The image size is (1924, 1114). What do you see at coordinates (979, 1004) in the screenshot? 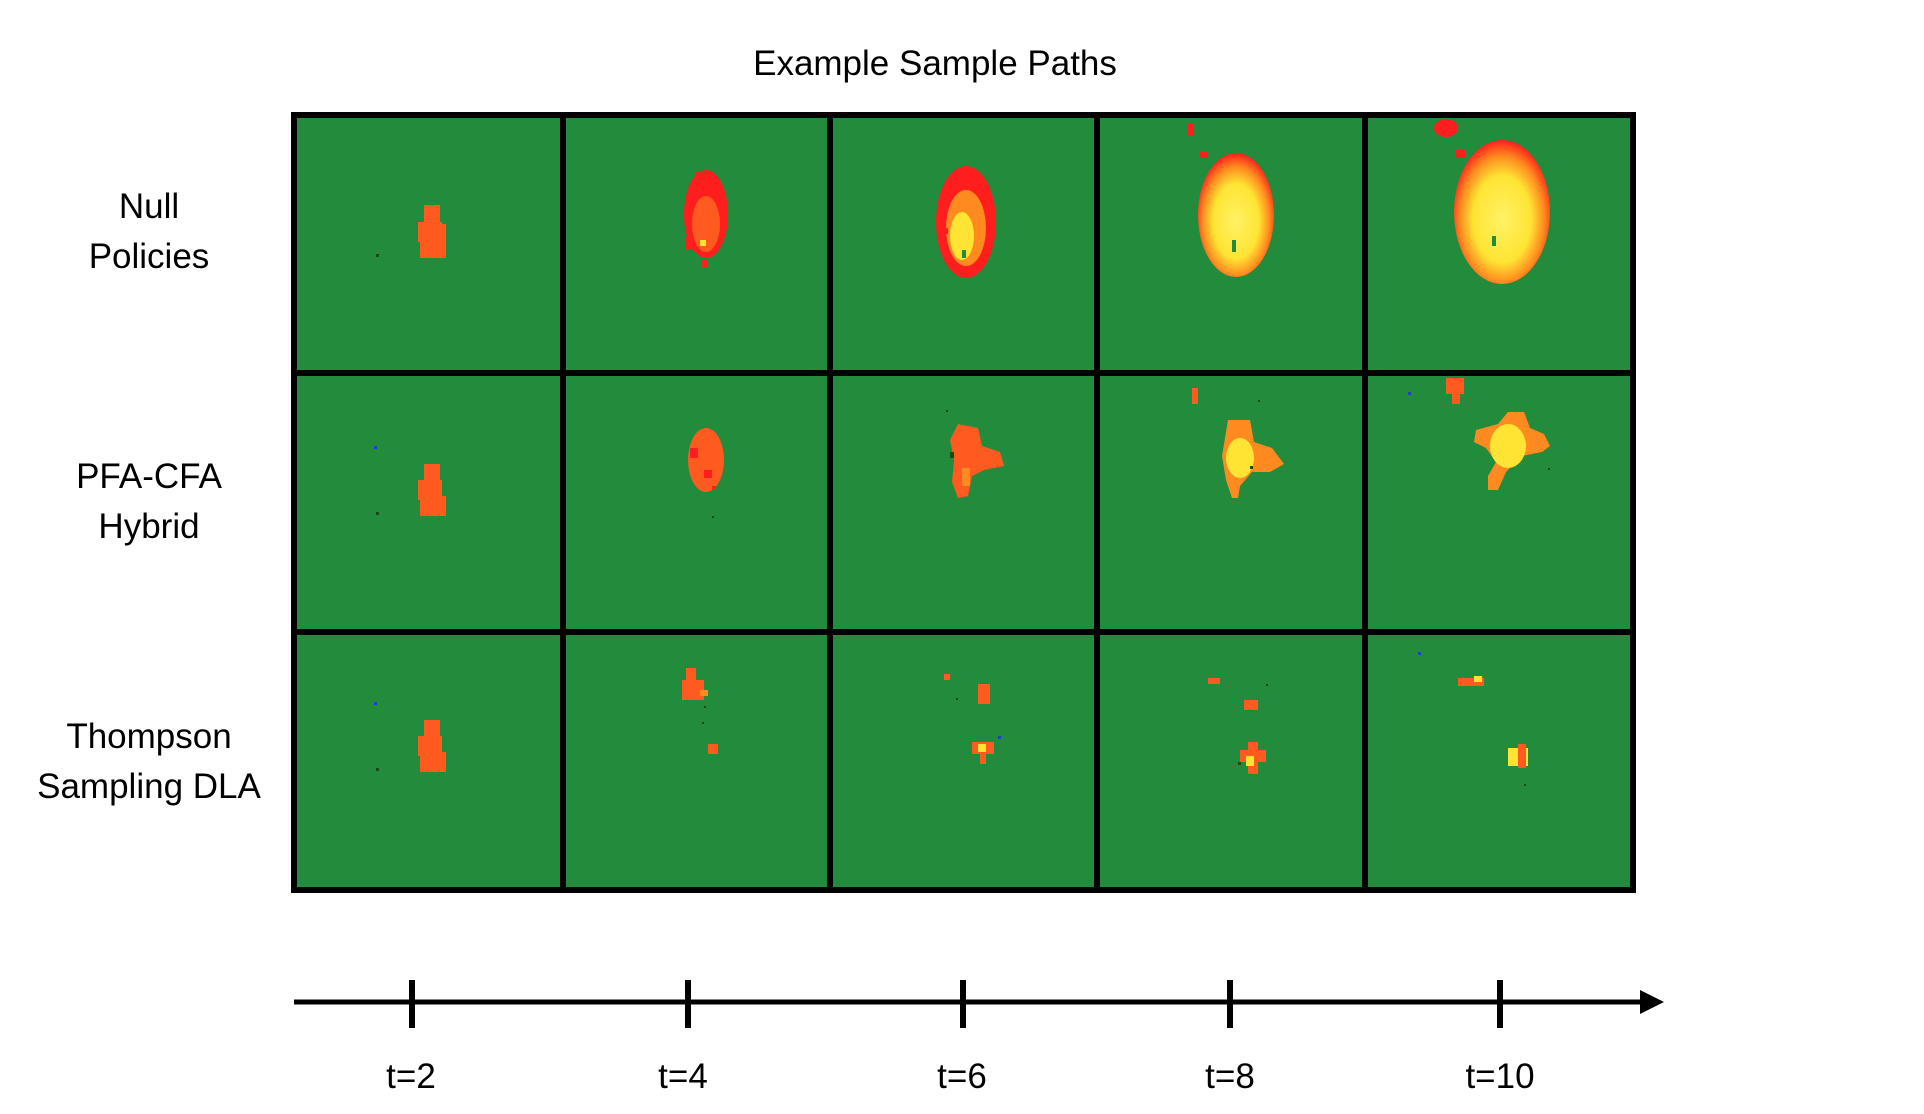
I see `timeline-axis` at bounding box center [979, 1004].